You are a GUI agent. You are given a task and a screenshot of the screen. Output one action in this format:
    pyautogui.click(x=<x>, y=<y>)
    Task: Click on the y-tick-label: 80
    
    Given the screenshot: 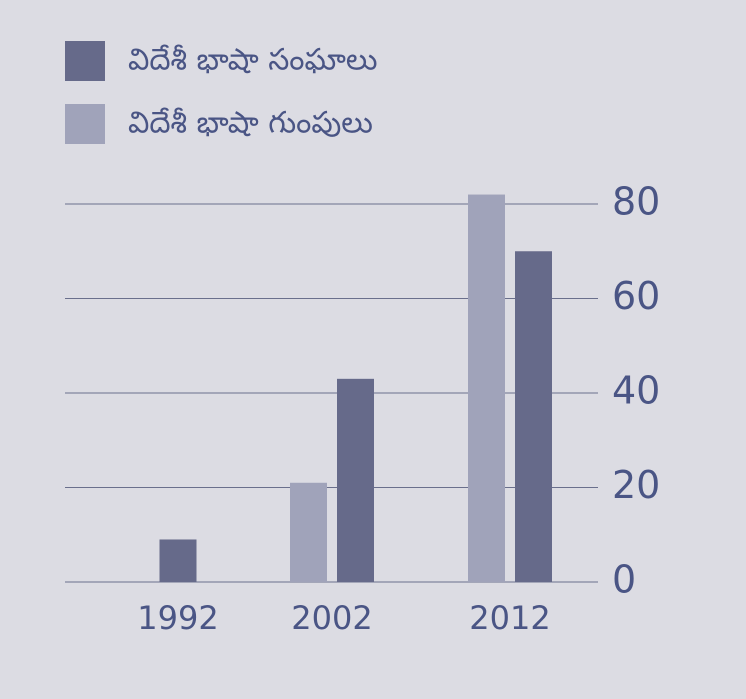 What is the action you would take?
    pyautogui.click(x=636, y=202)
    